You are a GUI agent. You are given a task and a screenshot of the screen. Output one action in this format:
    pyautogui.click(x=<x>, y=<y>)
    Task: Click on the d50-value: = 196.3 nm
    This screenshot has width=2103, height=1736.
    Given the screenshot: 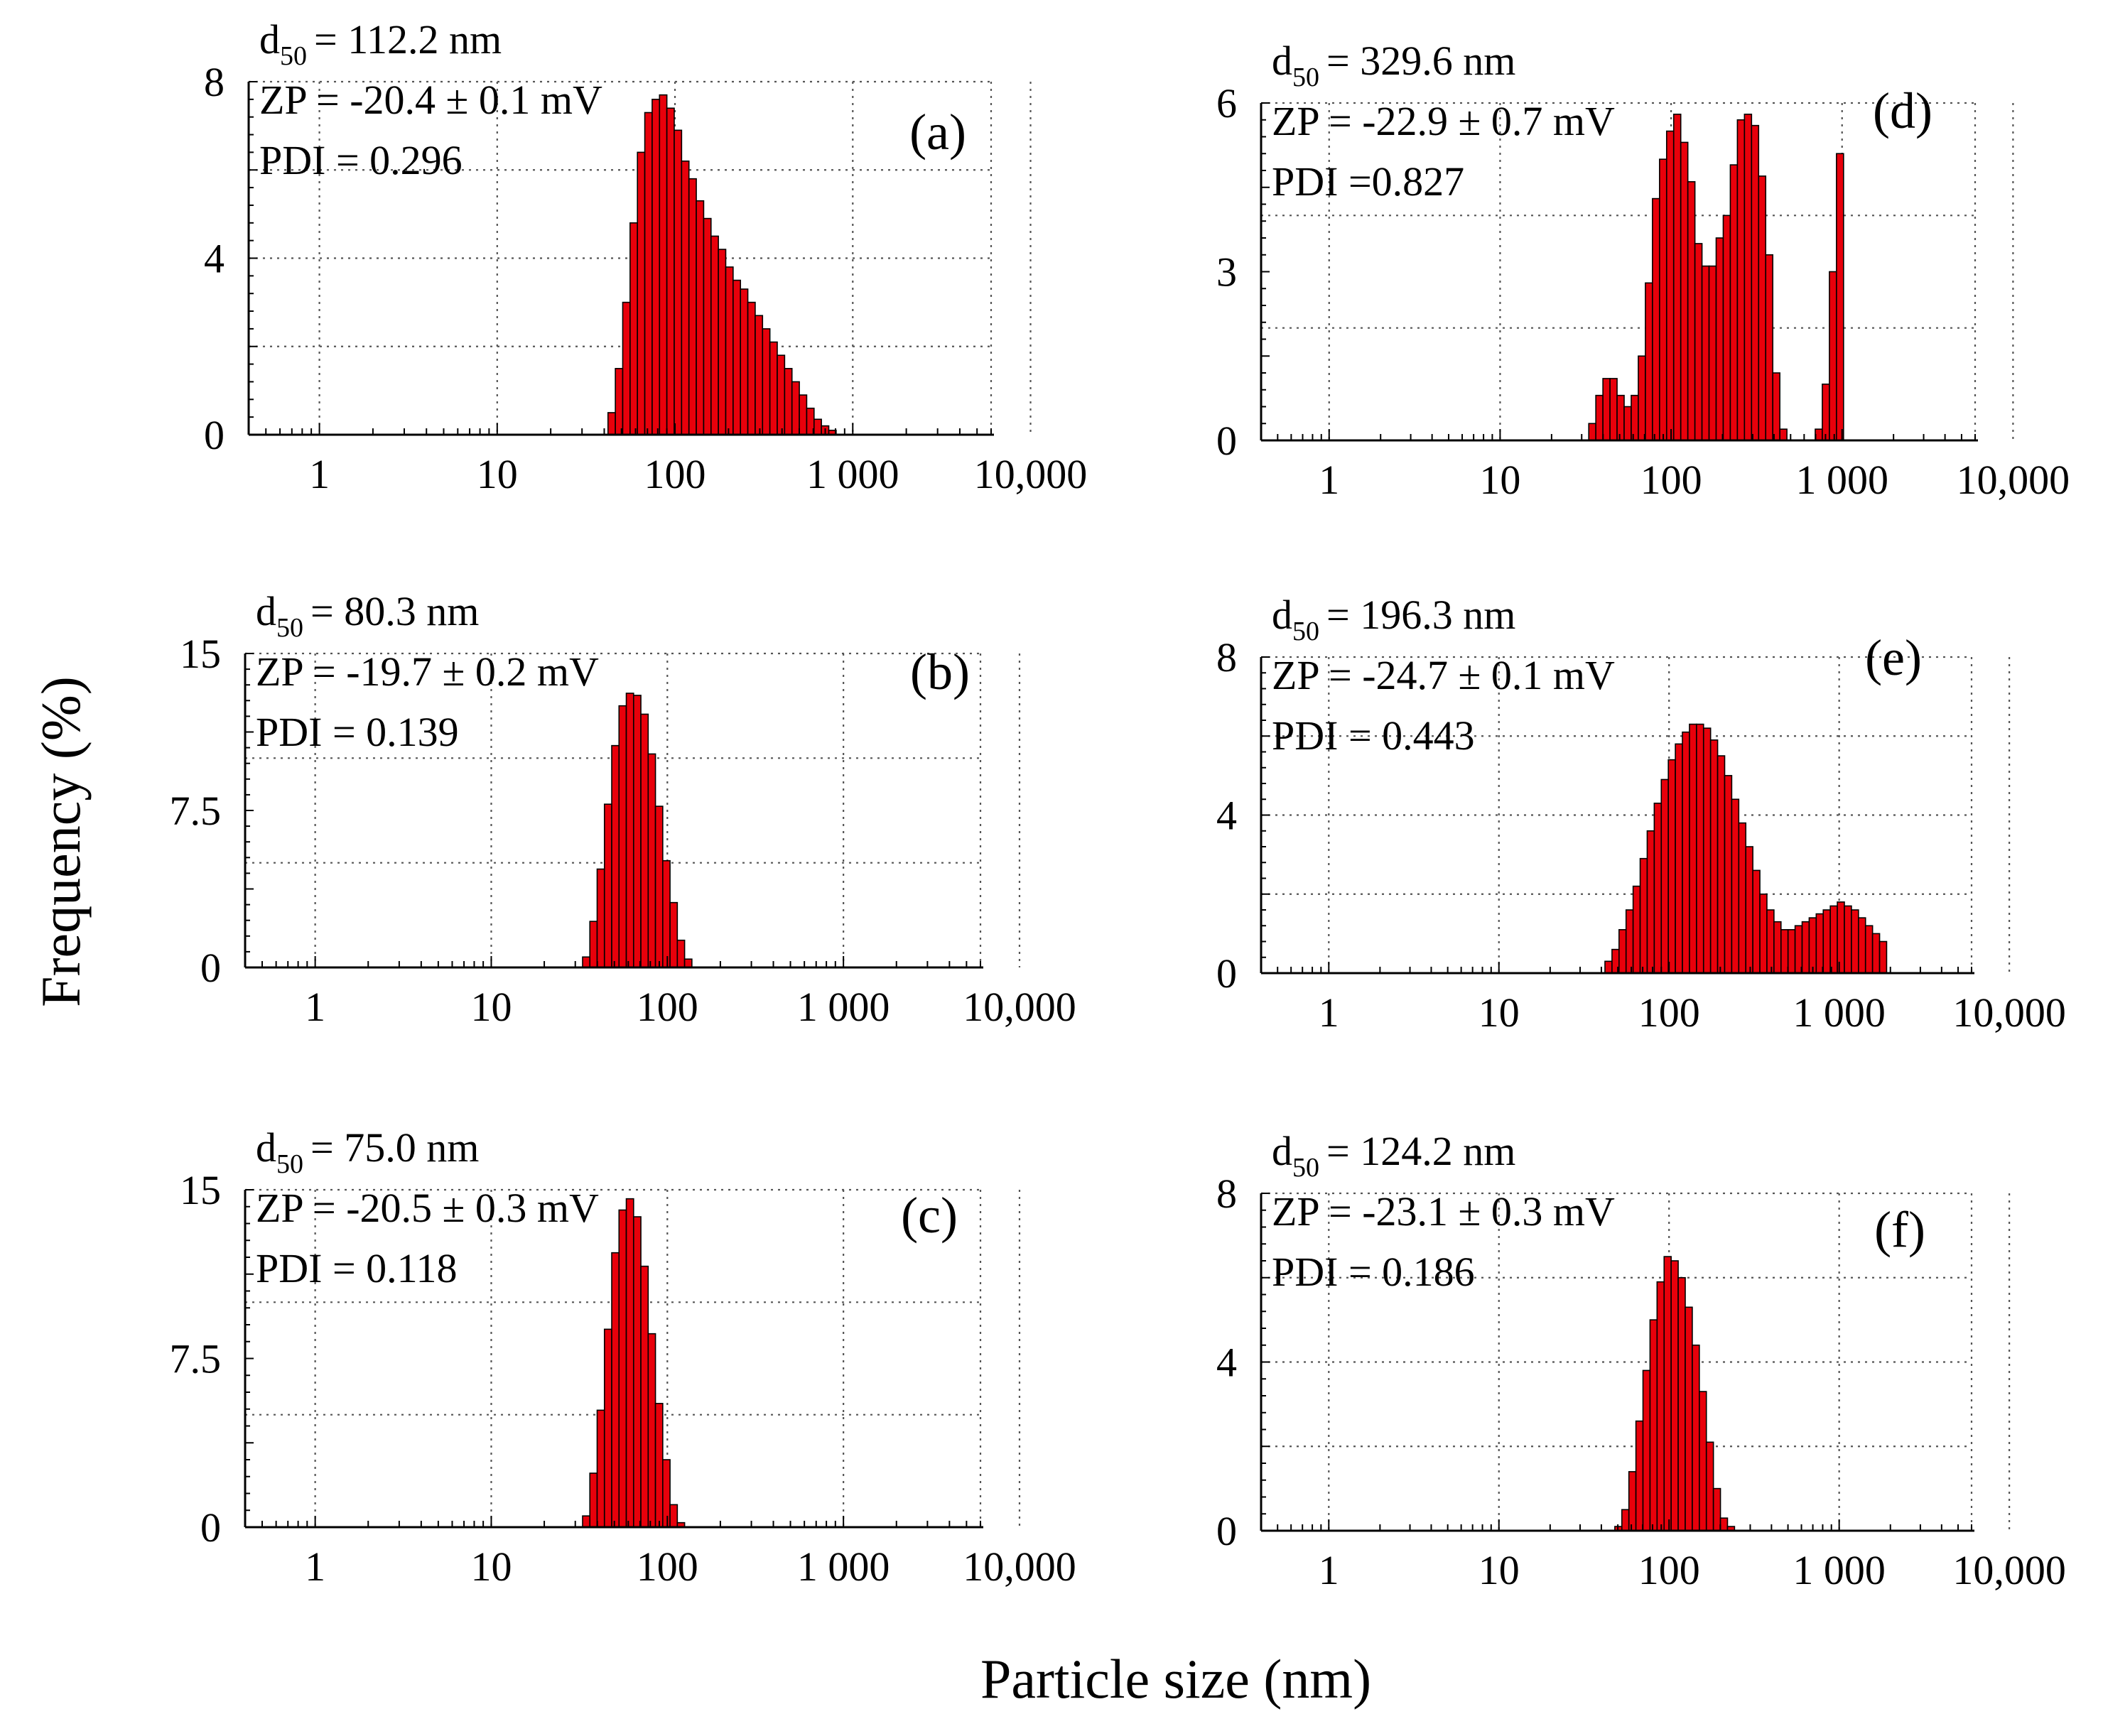 What is the action you would take?
    pyautogui.click(x=1420, y=615)
    